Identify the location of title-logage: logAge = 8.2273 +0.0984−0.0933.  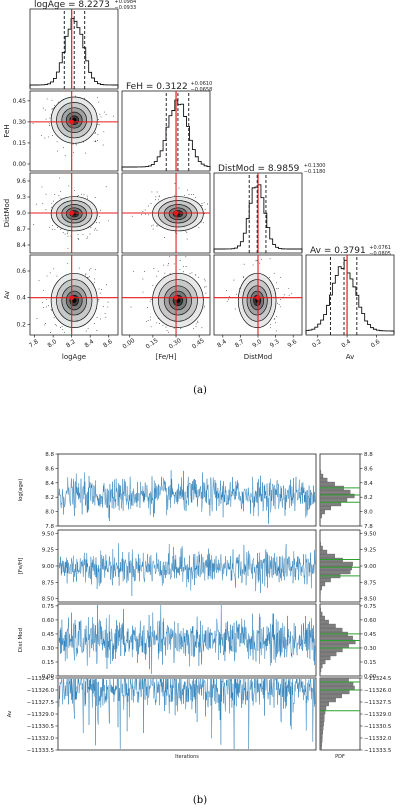
(85, 5).